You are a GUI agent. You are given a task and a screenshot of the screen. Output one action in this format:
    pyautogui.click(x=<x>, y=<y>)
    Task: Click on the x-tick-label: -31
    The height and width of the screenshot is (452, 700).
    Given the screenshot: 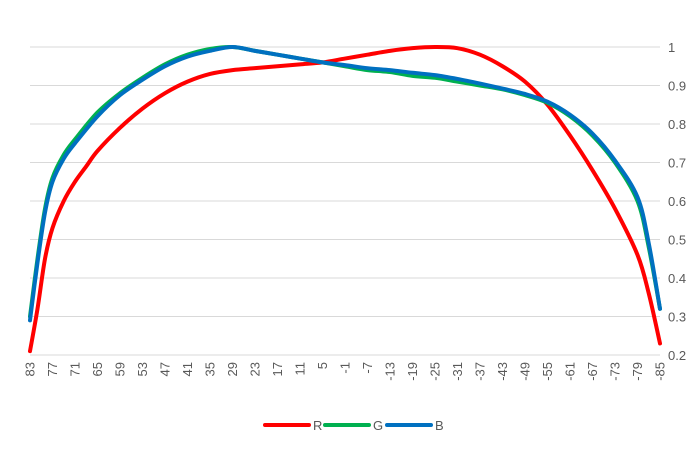 What is the action you would take?
    pyautogui.click(x=457, y=371)
    